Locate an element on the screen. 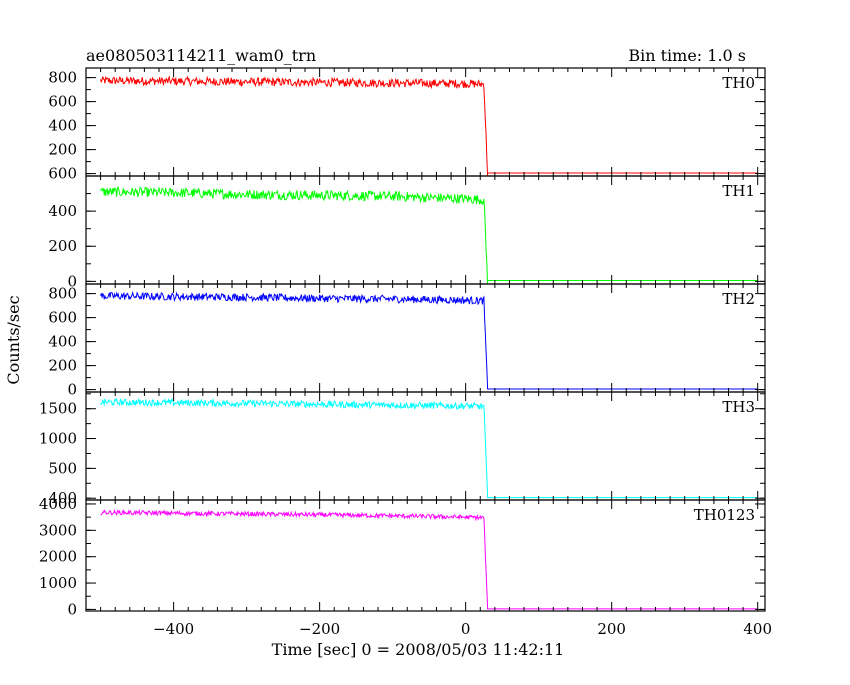 This screenshot has height=685, width=850. panel-th0: 600 200 400 600 800 TH0 is located at coordinates (407, 125).